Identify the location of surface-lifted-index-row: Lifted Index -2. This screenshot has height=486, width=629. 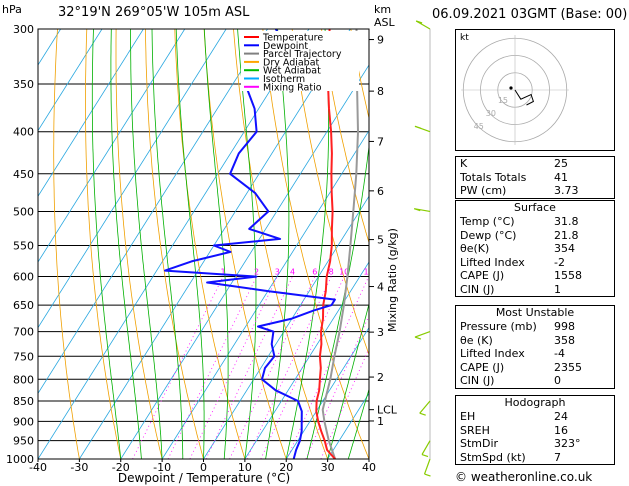
(512, 262).